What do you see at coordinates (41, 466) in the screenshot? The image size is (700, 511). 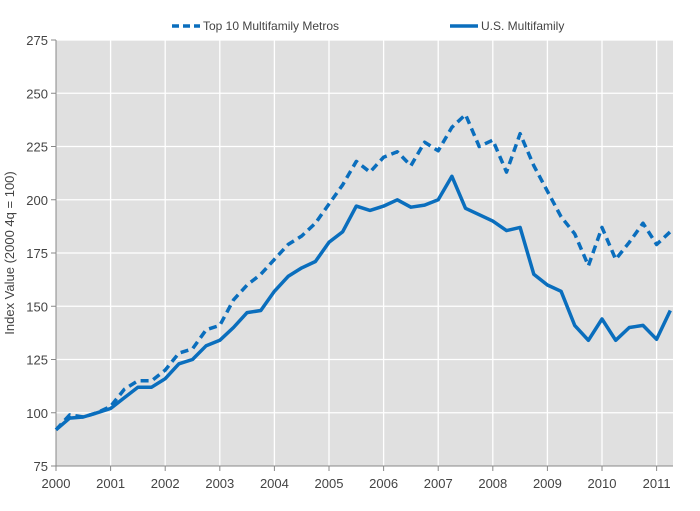 I see `y-tick-label: 75` at bounding box center [41, 466].